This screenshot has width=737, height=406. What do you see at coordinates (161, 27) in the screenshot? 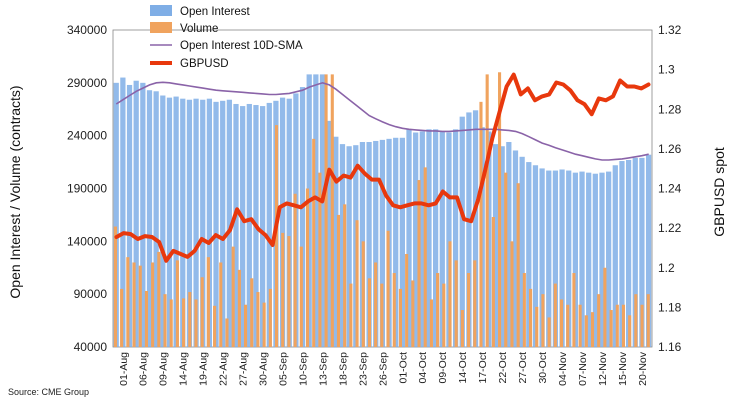
I see `legend-swatch` at bounding box center [161, 27].